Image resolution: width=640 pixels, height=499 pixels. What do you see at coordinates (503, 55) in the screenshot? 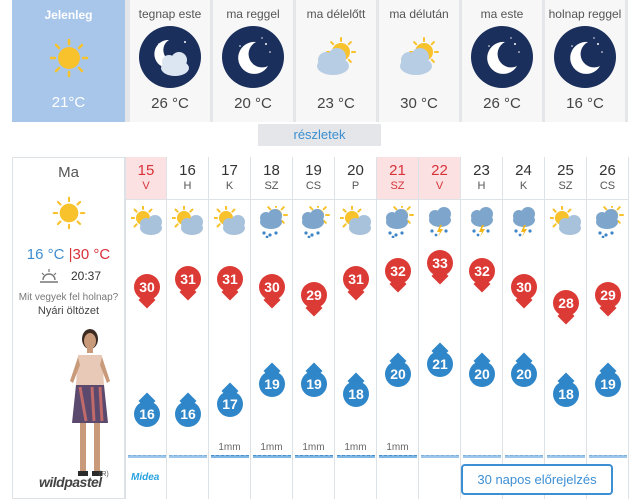
I see `moon-icon` at bounding box center [503, 55].